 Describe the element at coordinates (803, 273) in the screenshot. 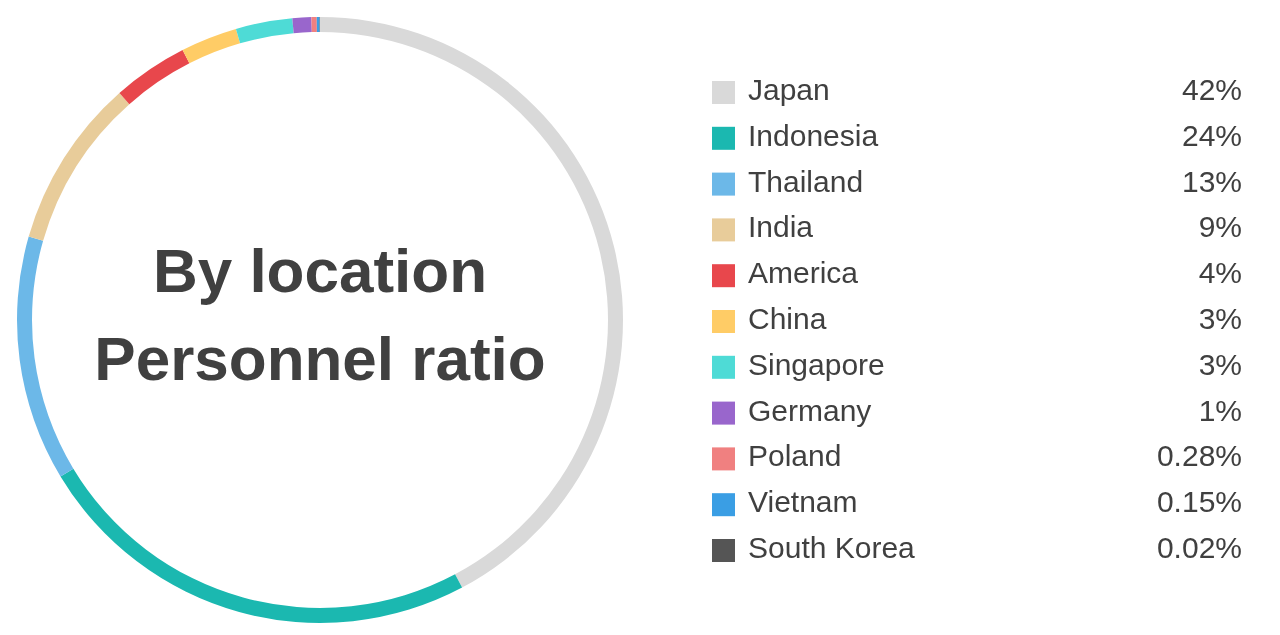

I see `legend-label: America` at that location.